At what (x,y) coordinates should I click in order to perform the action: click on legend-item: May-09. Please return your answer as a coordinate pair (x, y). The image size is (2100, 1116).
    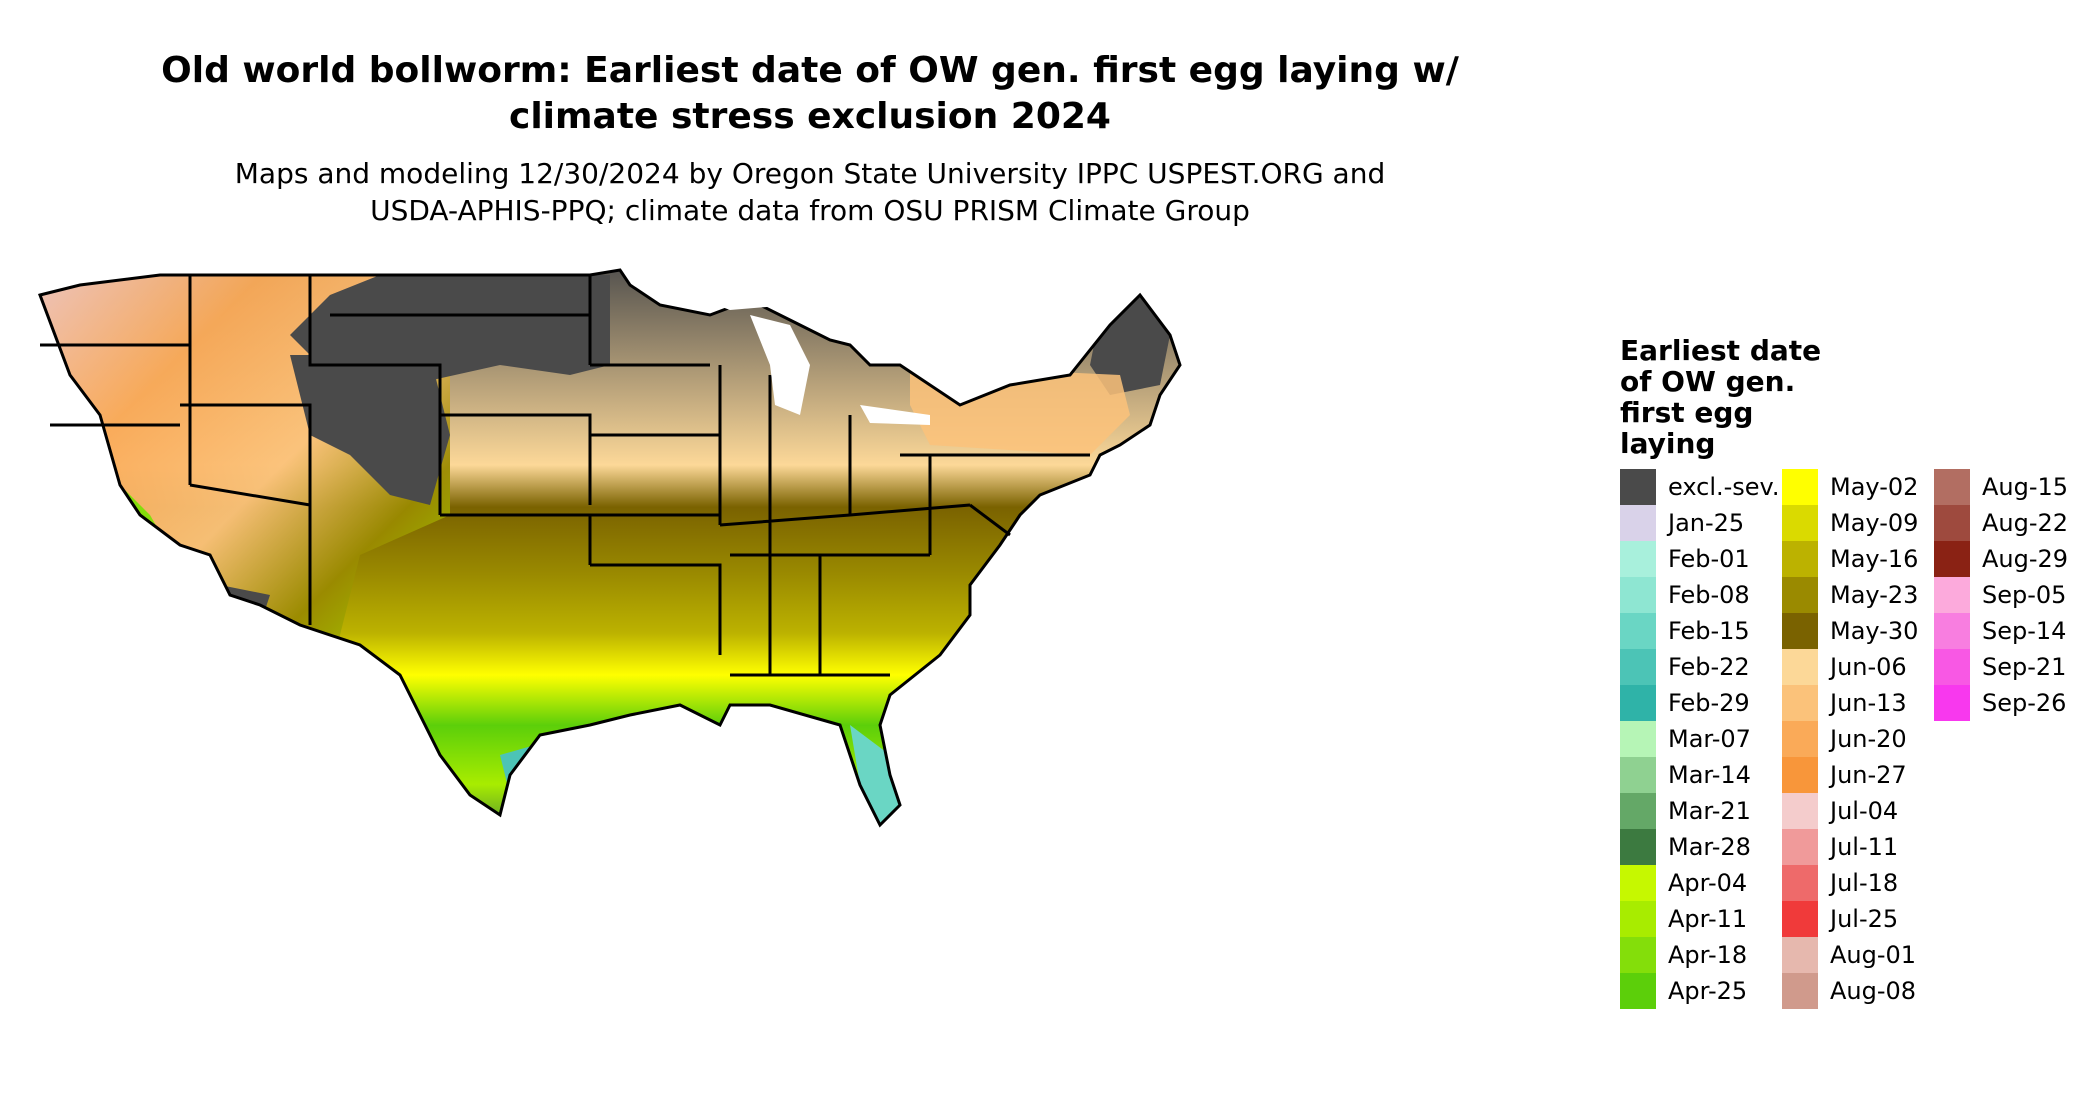
    Looking at the image, I should click on (1850, 523).